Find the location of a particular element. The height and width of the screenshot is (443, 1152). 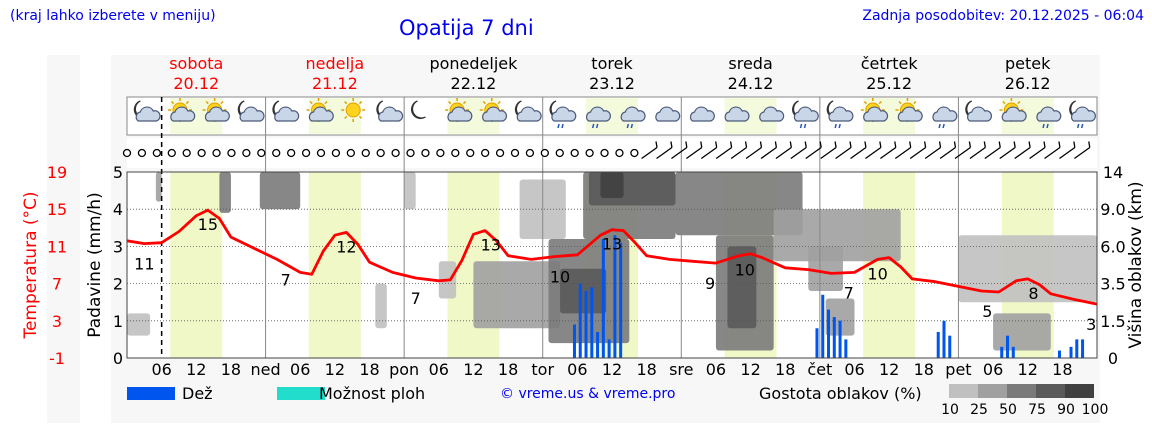

precip-axis-title: Padavine (mm/h) is located at coordinates (95, 264).